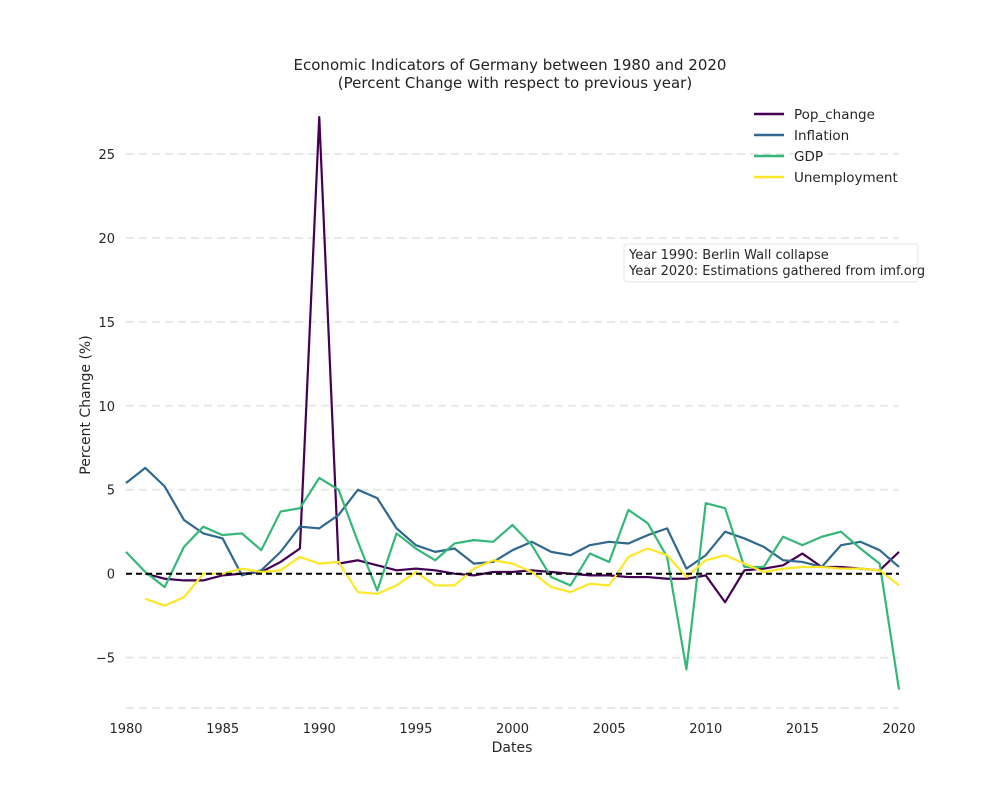 Image resolution: width=1000 pixels, height=800 pixels. I want to click on legend-label: Pop_change, so click(834, 115).